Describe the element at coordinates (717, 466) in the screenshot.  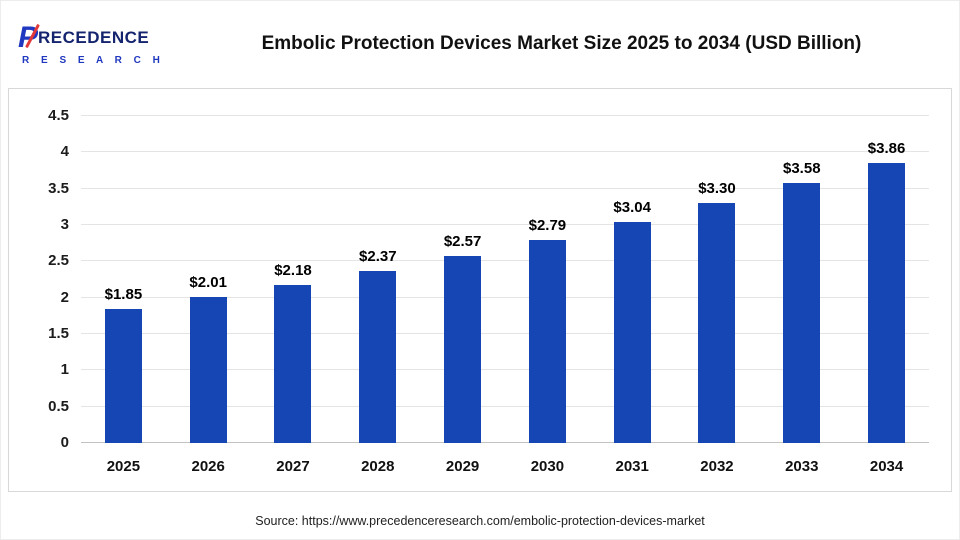
I see `x-tick-label: 2032` at that location.